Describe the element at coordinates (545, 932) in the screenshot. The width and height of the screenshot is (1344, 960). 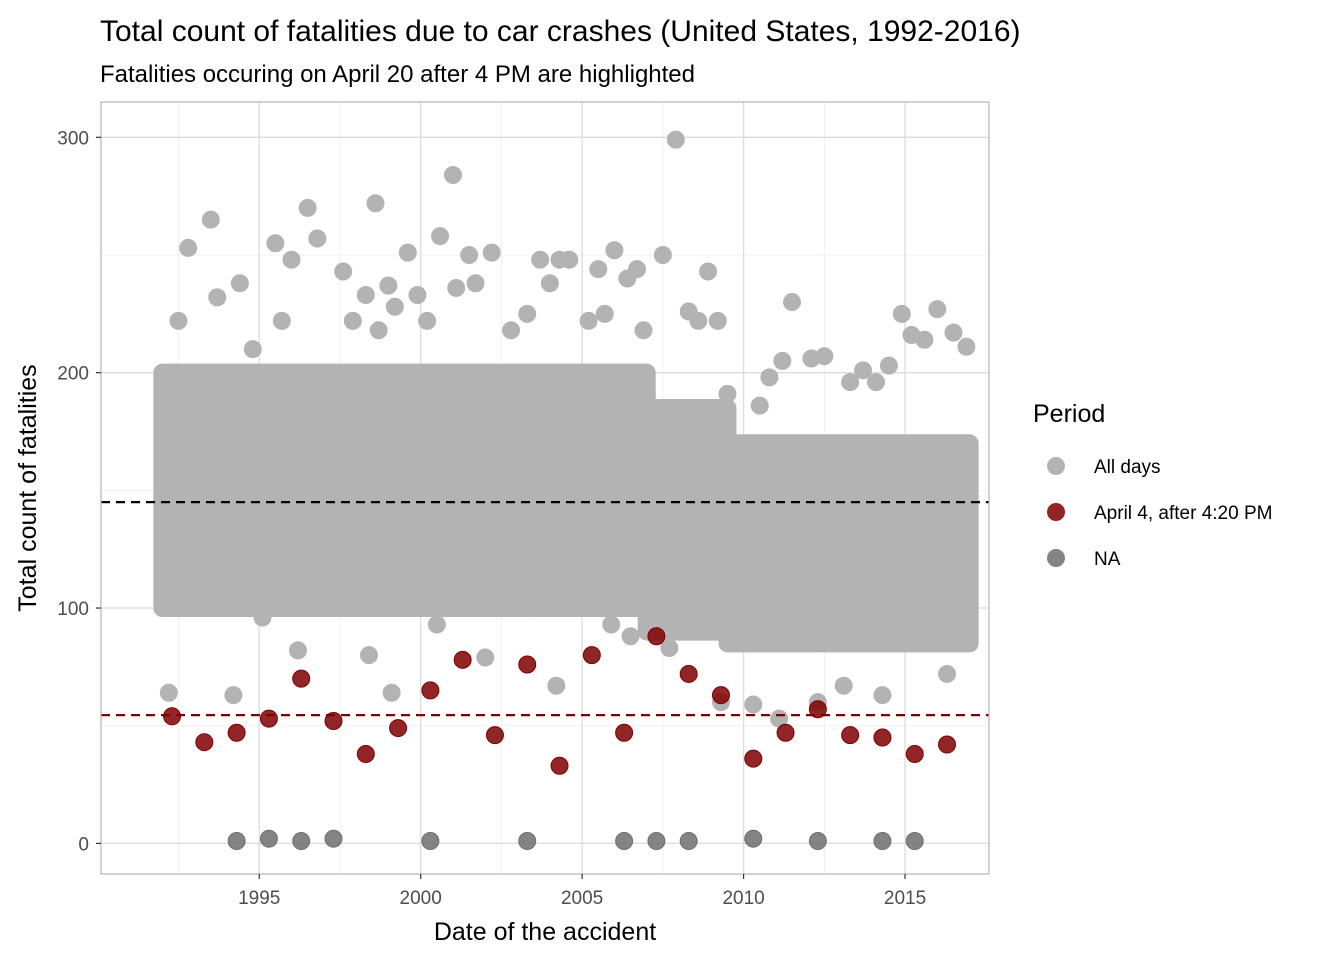
I see `x-axis-title: Date of the accident` at that location.